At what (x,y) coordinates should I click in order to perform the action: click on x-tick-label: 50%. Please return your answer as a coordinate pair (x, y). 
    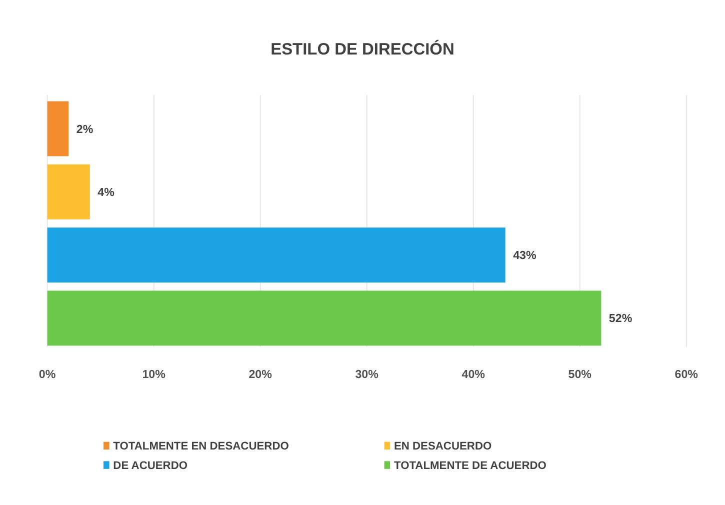
    Looking at the image, I should click on (580, 374).